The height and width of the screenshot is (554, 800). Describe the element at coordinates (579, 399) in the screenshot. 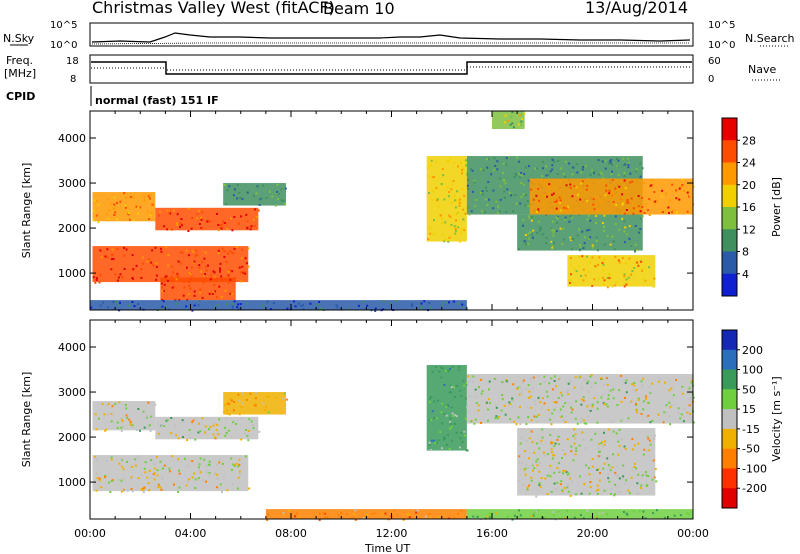

I see `velocity-echo-region` at that location.